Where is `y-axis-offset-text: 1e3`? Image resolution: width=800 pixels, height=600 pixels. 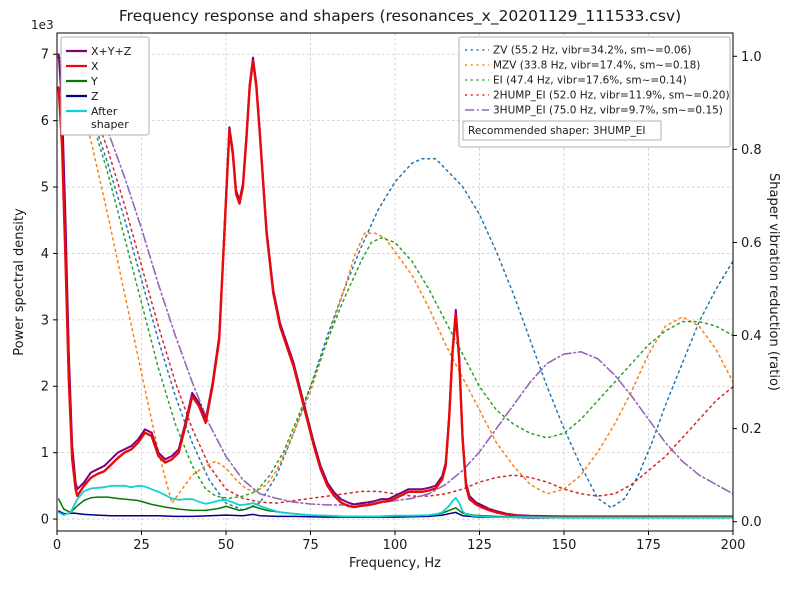 y-axis-offset-text: 1e3 is located at coordinates (42, 25).